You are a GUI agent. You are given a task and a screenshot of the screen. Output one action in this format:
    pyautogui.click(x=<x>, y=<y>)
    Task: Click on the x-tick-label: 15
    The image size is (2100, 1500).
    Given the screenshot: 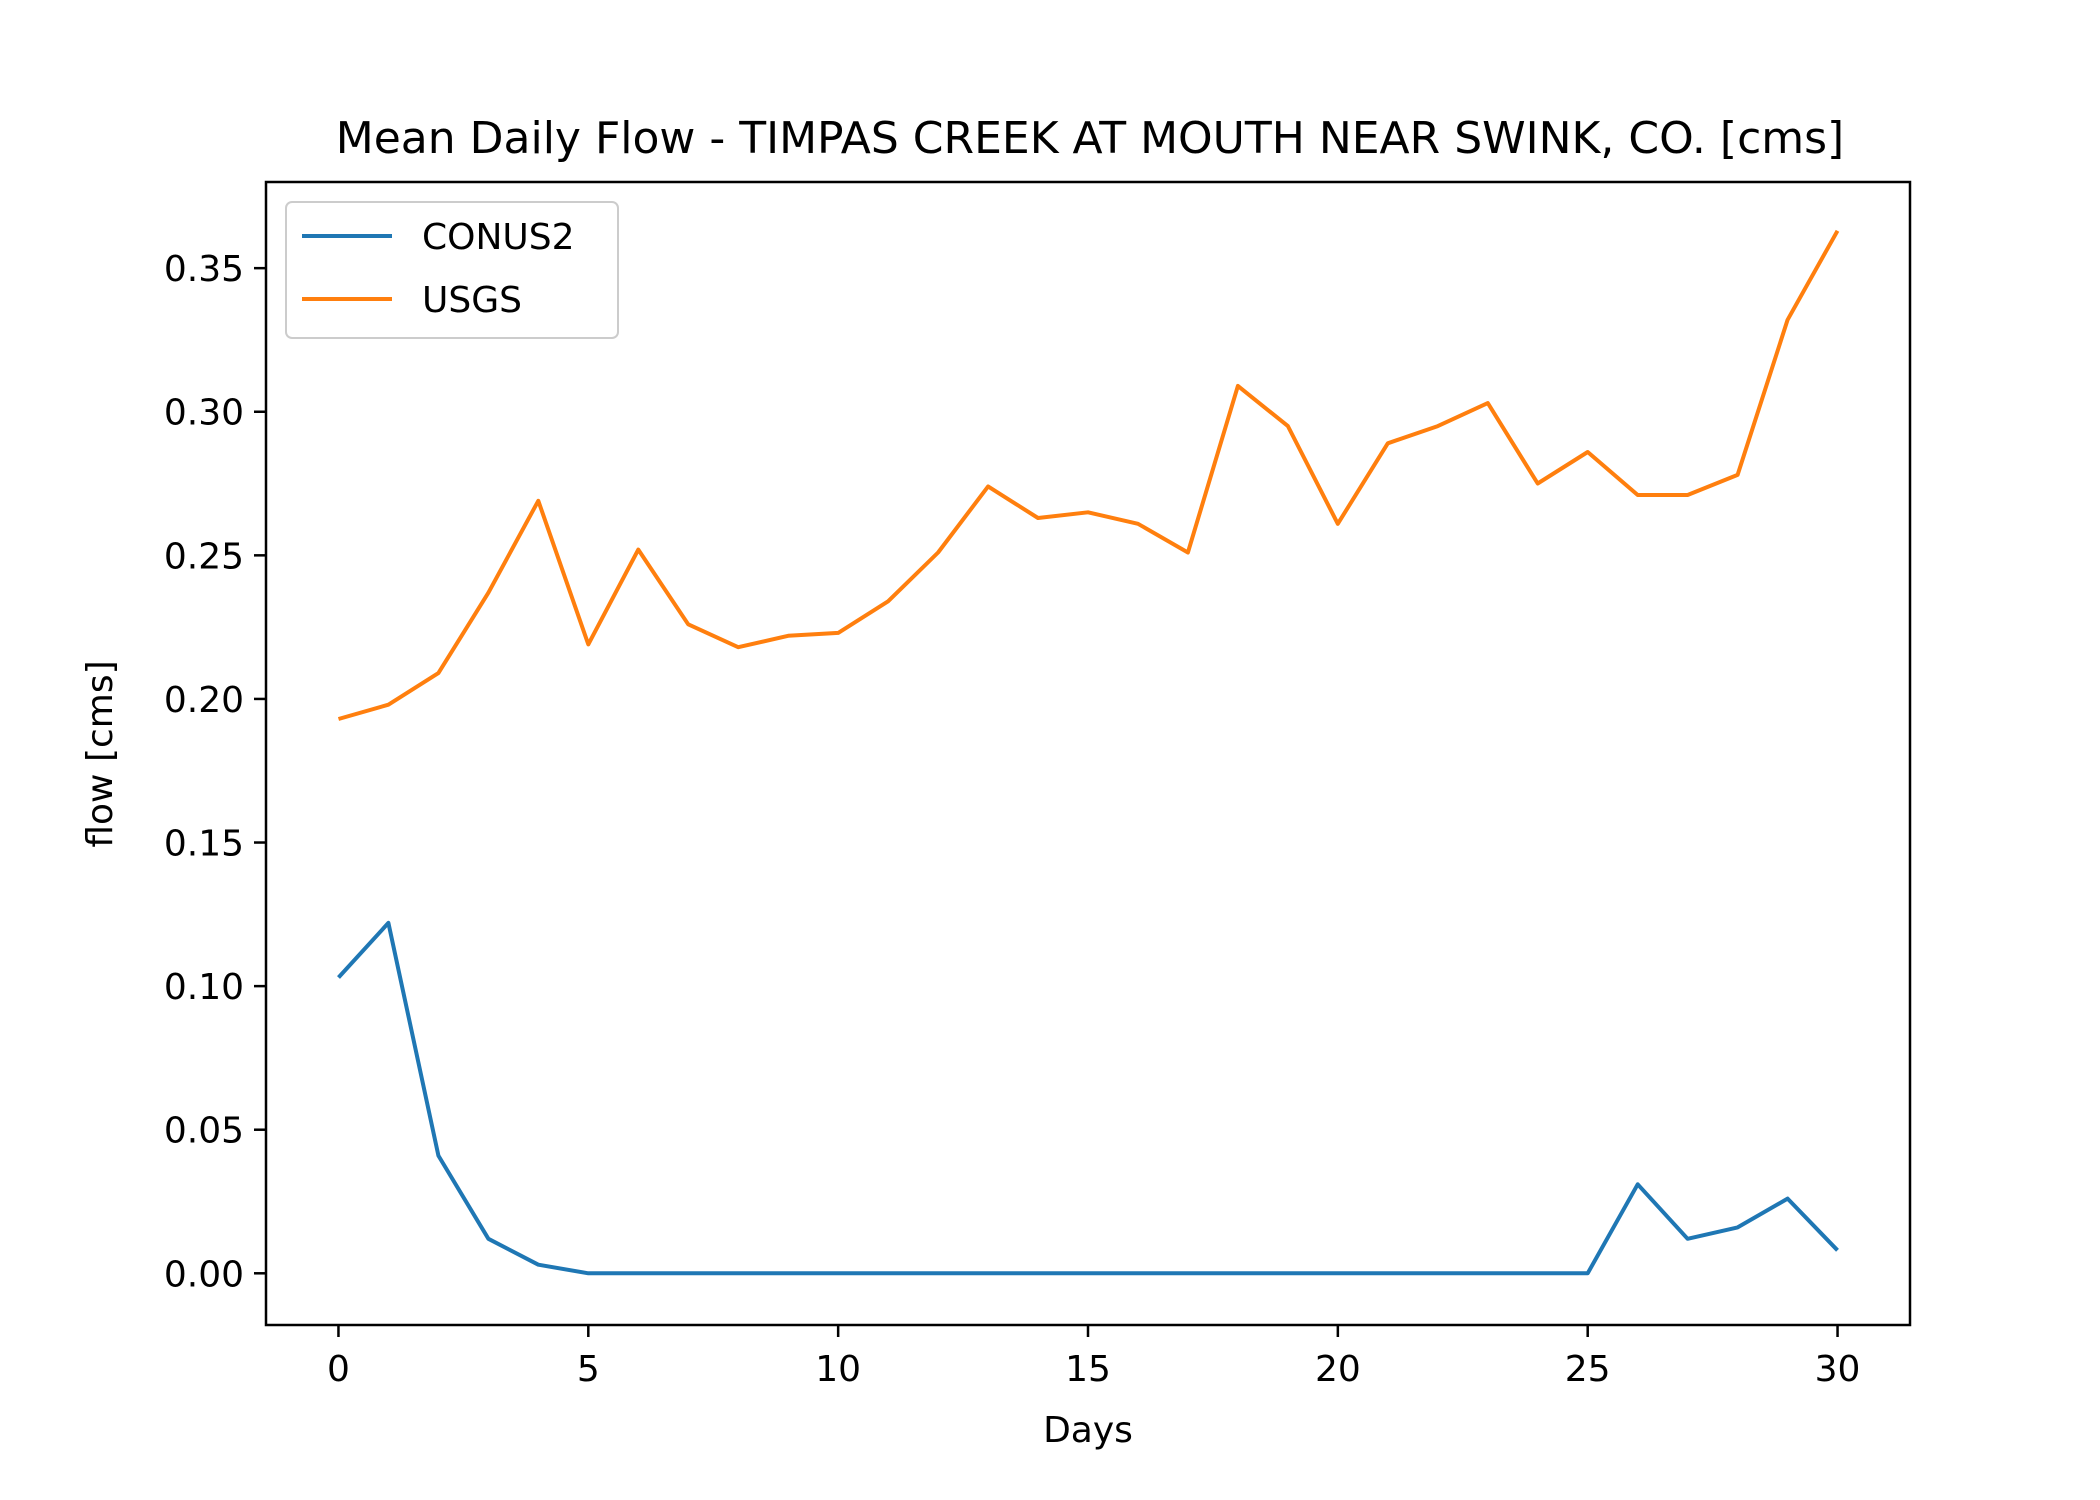 What is the action you would take?
    pyautogui.click(x=1088, y=1369)
    